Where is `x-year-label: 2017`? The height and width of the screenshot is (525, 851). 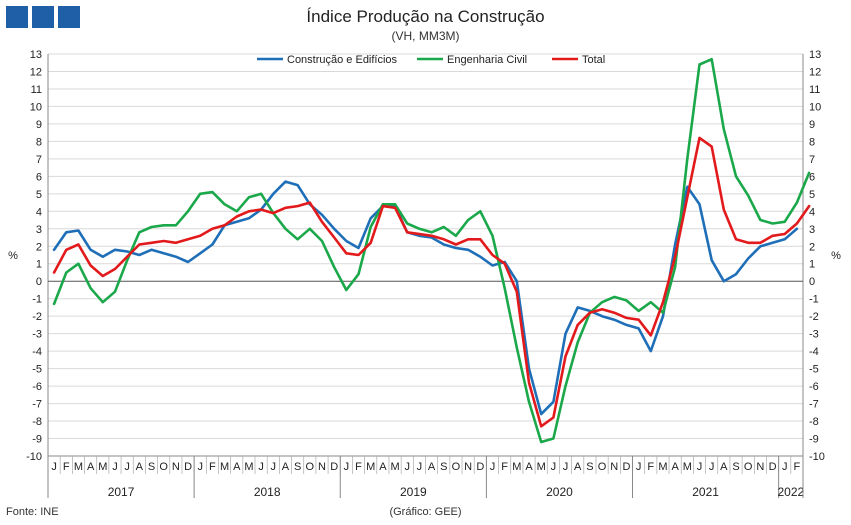 x-year-label: 2017 is located at coordinates (121, 492).